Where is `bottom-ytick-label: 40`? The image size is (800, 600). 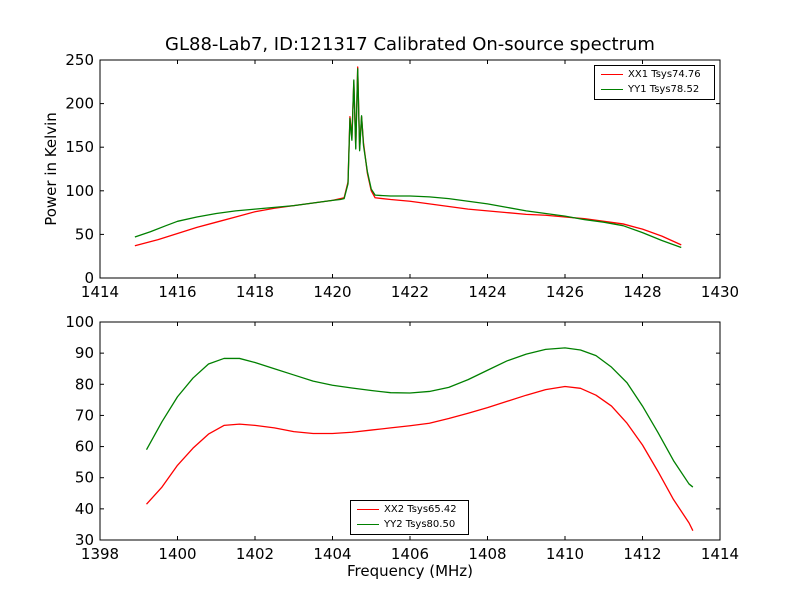
bottom-ytick-label: 40 is located at coordinates (84, 509).